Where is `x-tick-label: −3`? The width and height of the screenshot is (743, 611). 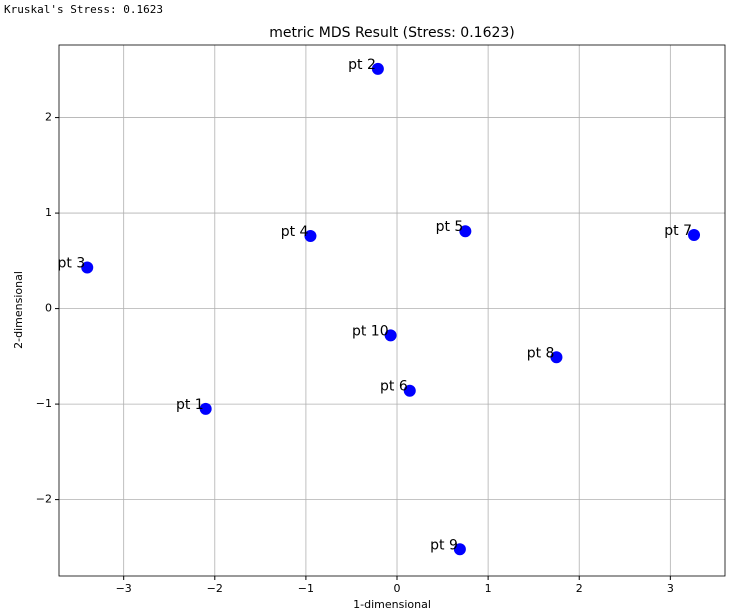
x-tick-label: −3 is located at coordinates (124, 588).